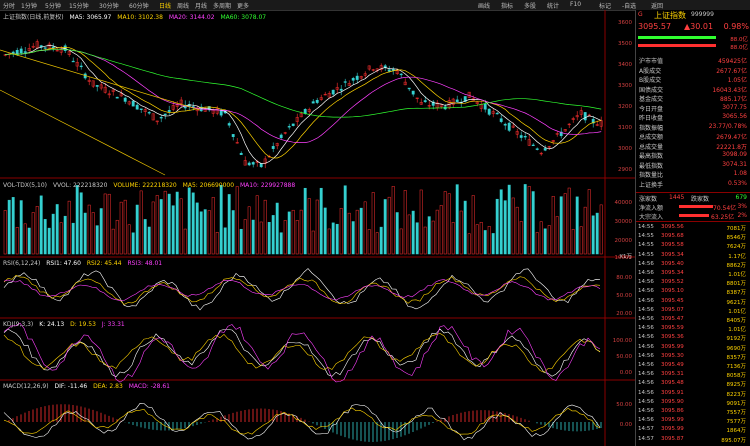  Describe the element at coordinates (640, 14) in the screenshot. I see `code-prefix: G` at that location.